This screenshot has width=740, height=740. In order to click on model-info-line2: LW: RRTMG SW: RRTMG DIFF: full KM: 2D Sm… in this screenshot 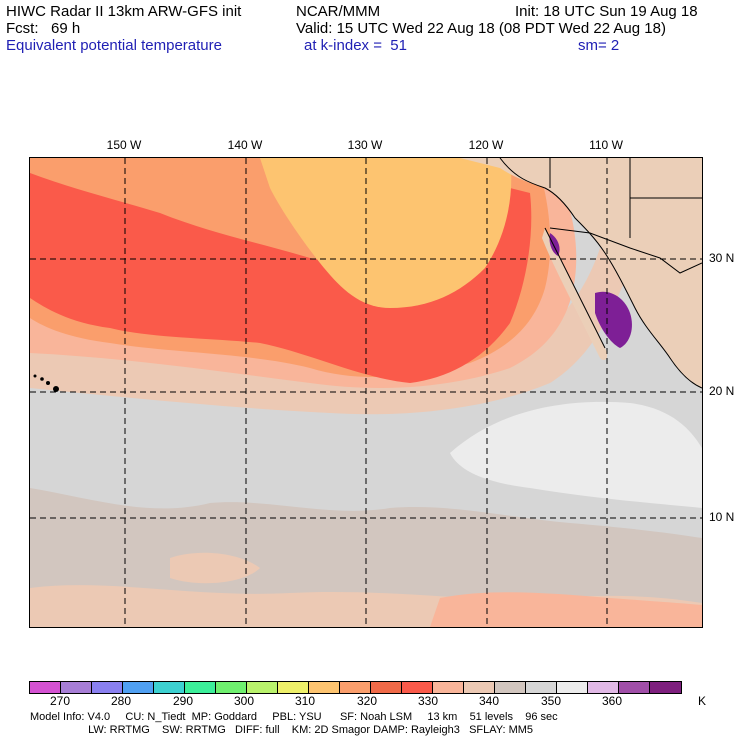, I will do `click(282, 730)`.